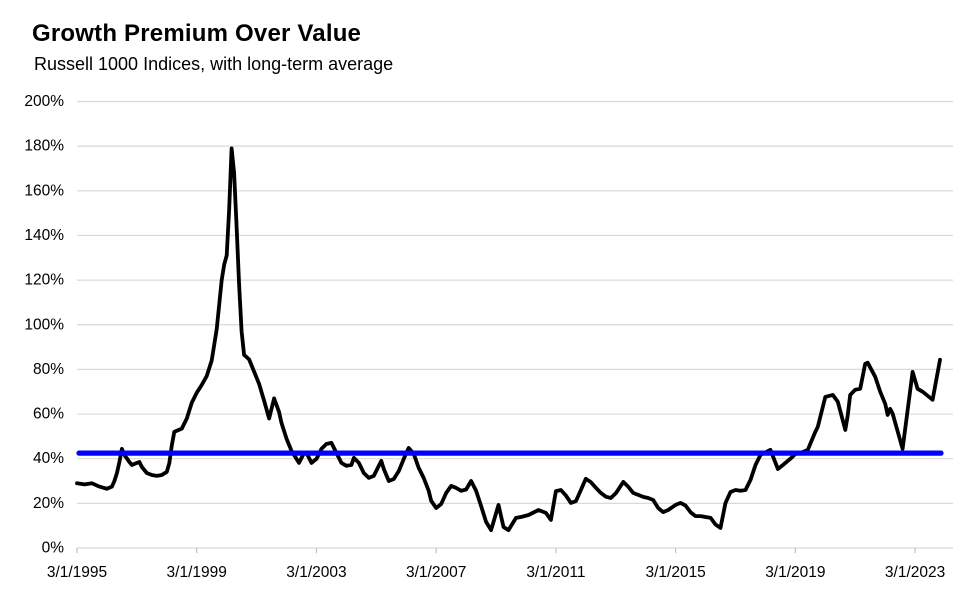 The width and height of the screenshot is (975, 596). What do you see at coordinates (795, 572) in the screenshot?
I see `x-tick-label: 3/1/2019` at bounding box center [795, 572].